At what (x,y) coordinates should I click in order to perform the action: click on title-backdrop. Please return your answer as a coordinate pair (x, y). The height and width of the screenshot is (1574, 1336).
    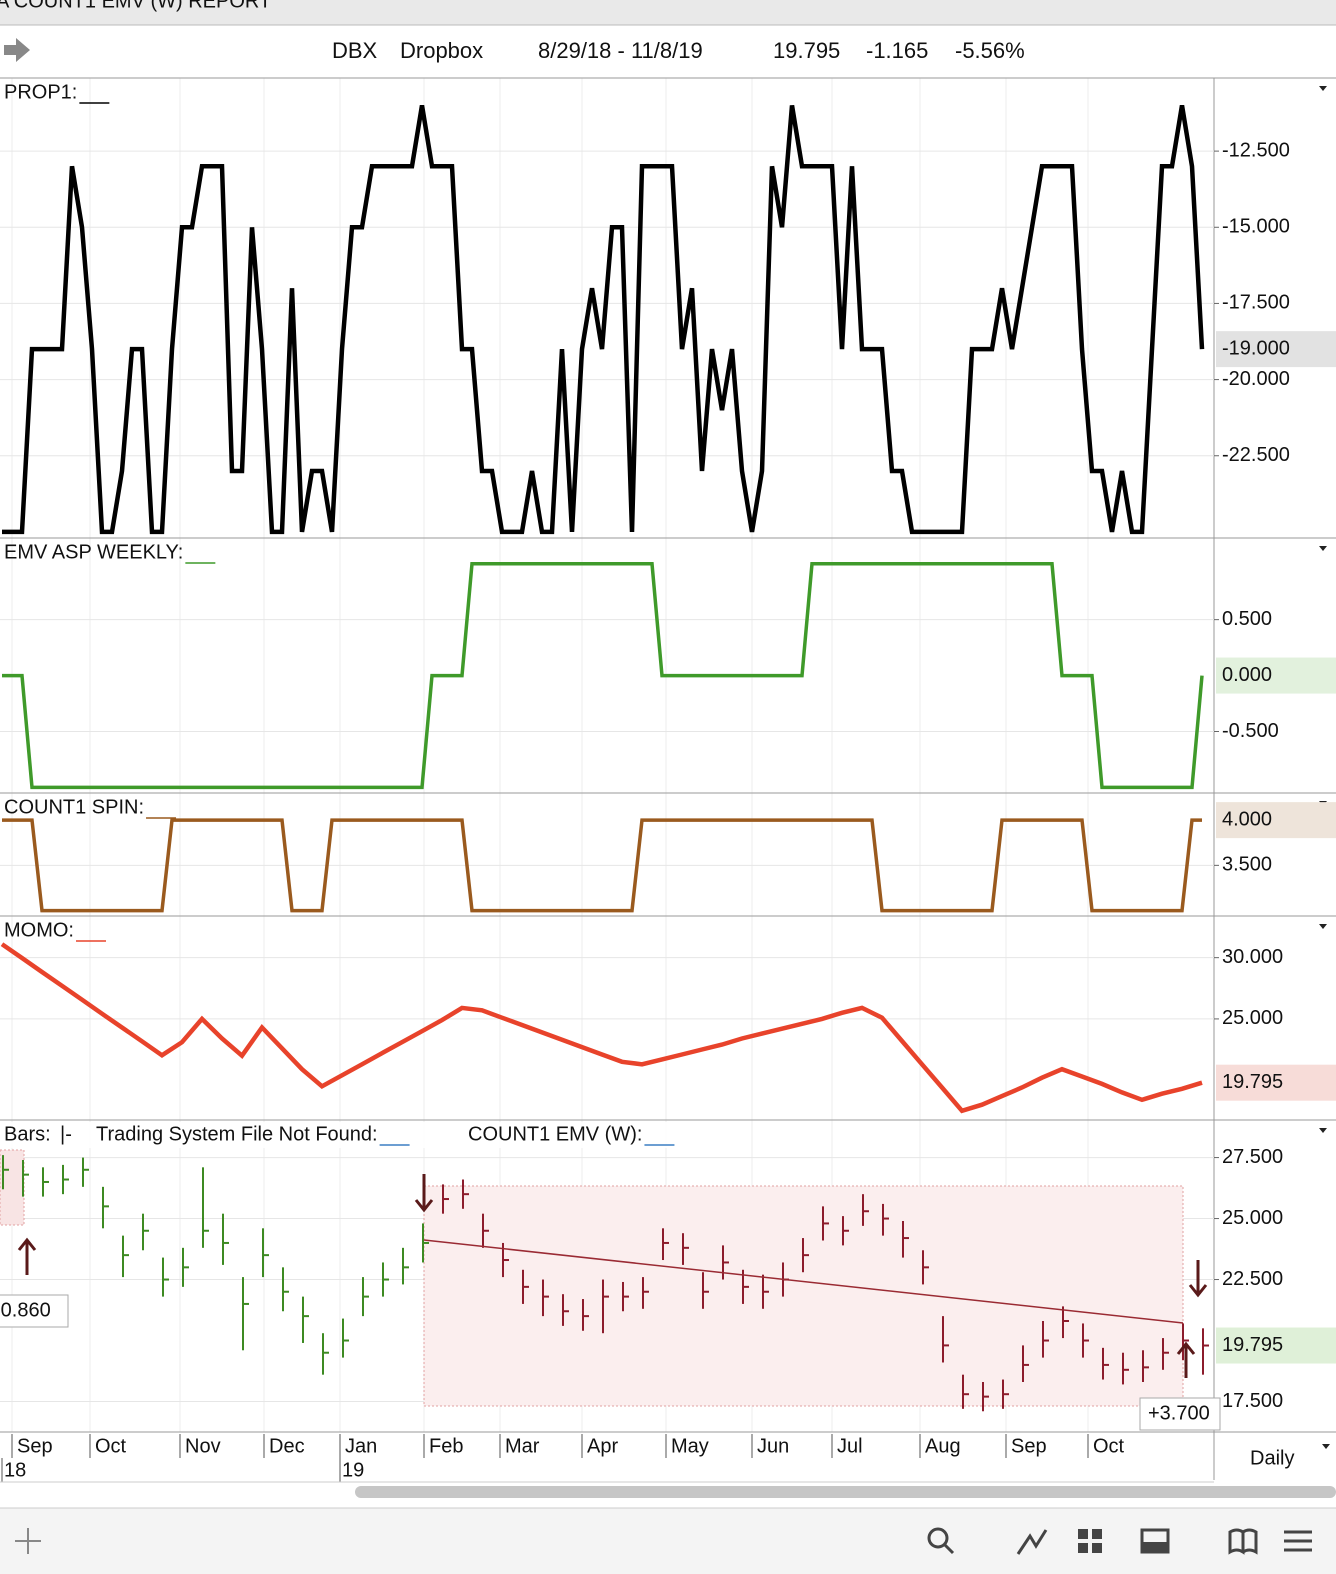
    Looking at the image, I should click on (350, 1135).